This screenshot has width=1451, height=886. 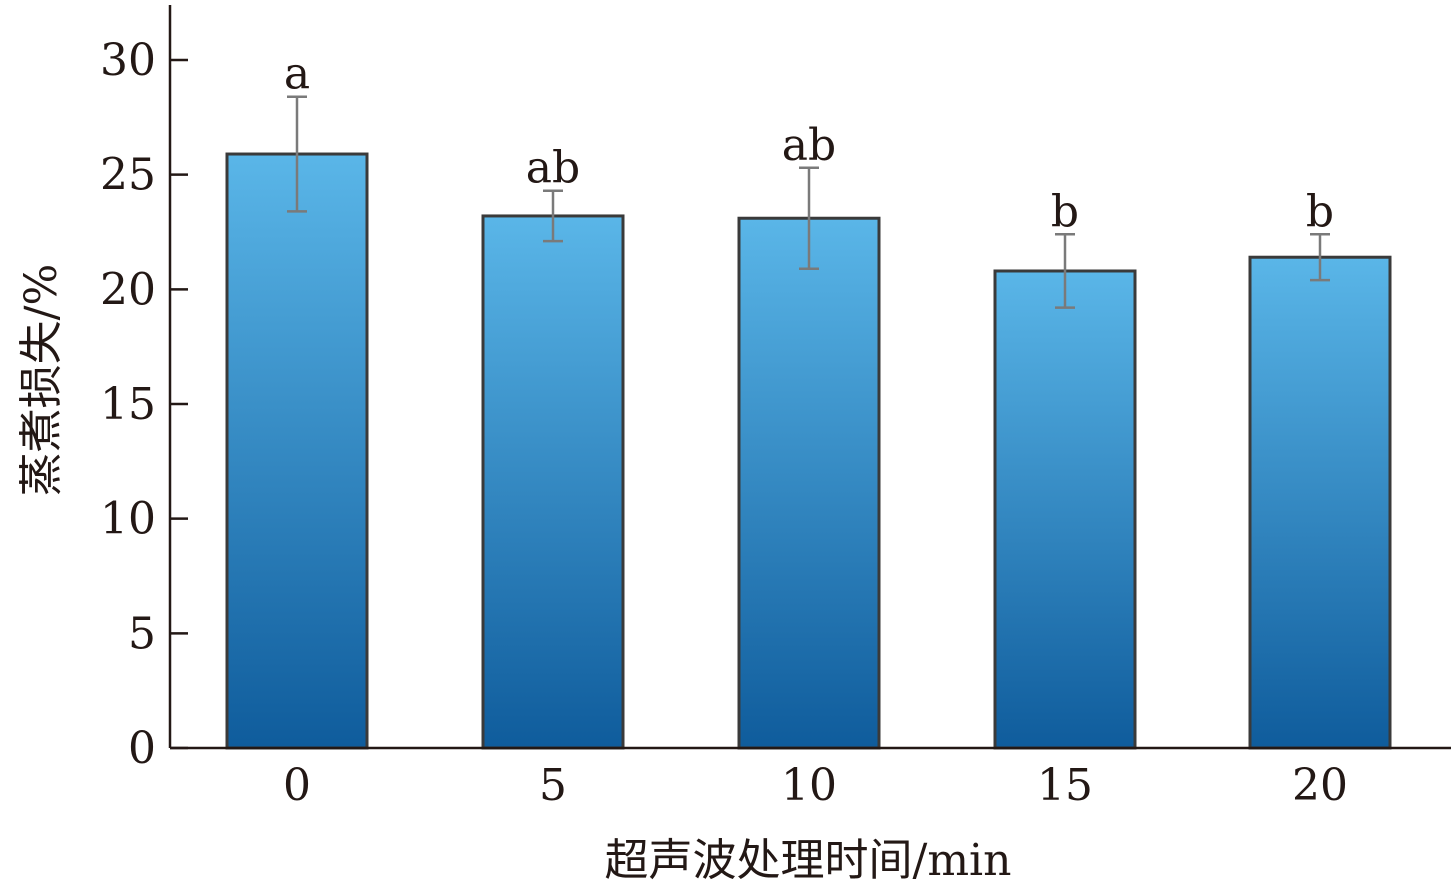 I want to click on y-axis-title: 蒸煮损失/%, so click(x=41, y=380).